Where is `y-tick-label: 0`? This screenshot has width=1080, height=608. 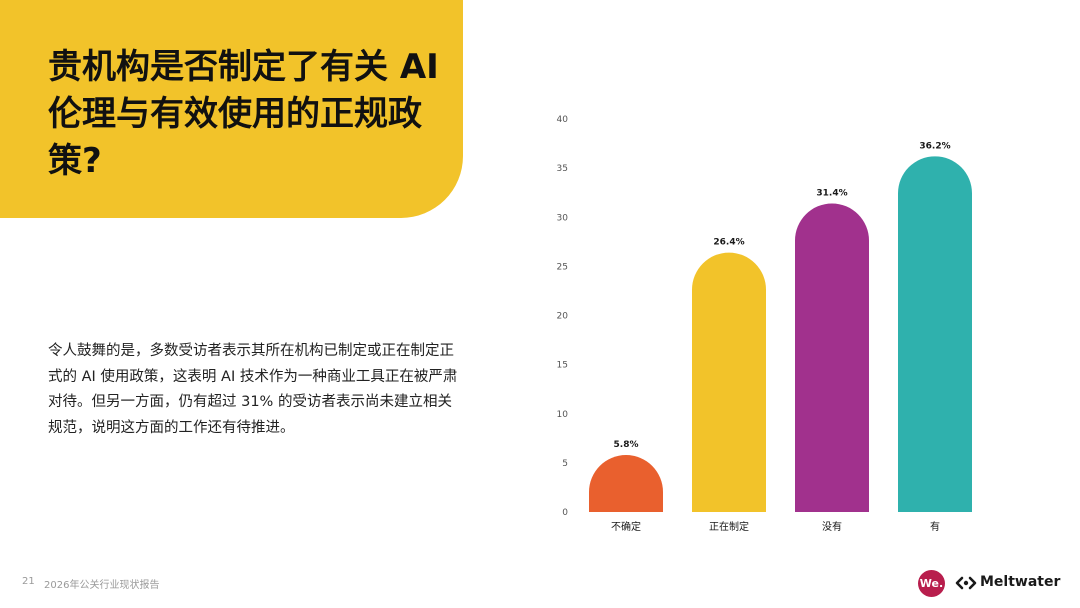
y-tick-label: 0 is located at coordinates (565, 513).